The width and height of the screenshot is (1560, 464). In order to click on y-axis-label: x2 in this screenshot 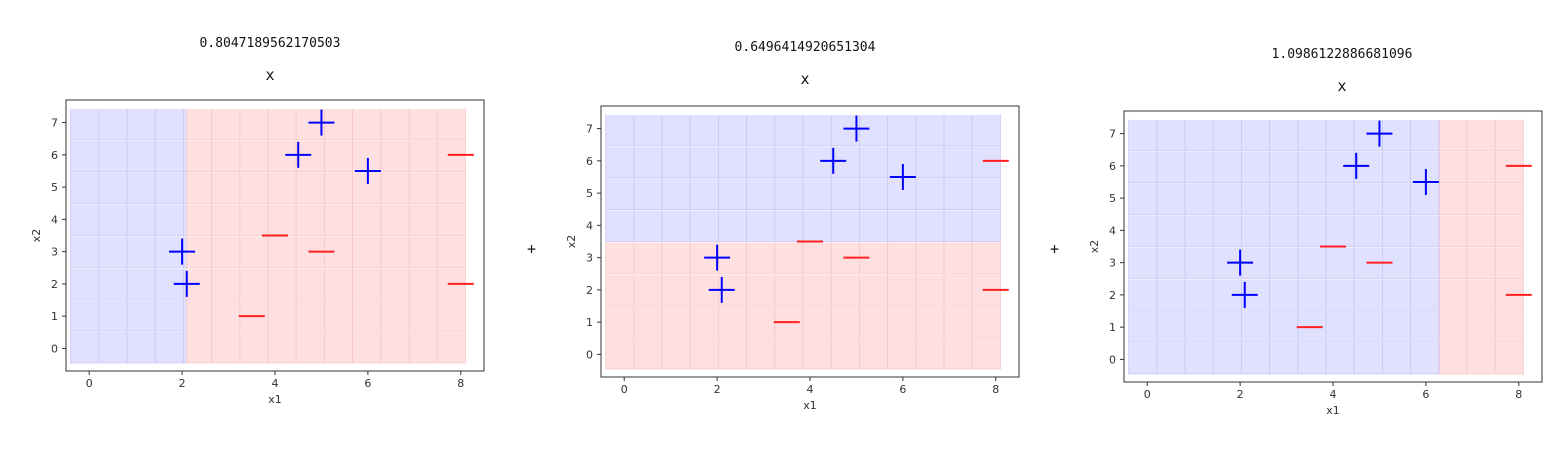, I will do `click(1094, 247)`.